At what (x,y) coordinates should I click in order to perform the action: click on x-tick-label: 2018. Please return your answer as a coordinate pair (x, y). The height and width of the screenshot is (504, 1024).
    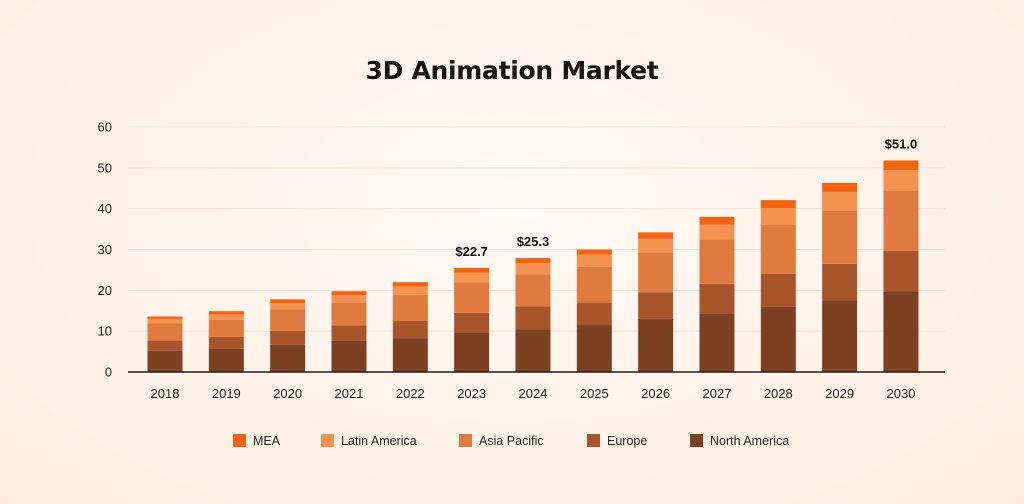
    Looking at the image, I should click on (165, 393).